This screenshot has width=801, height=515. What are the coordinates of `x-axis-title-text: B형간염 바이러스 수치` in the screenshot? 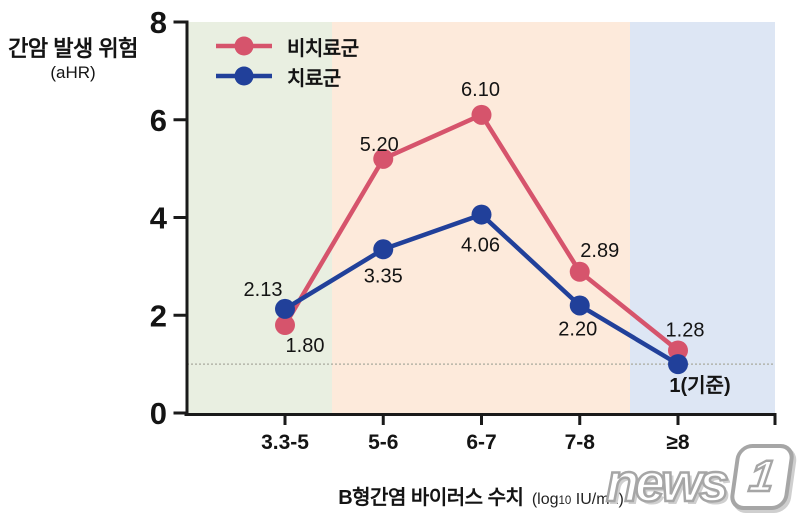 It's located at (431, 498).